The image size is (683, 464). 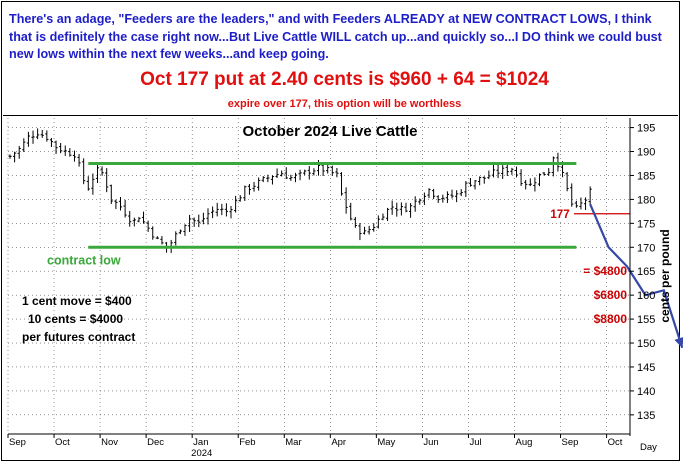 What do you see at coordinates (646, 153) in the screenshot?
I see `y-tick-label: 190` at bounding box center [646, 153].